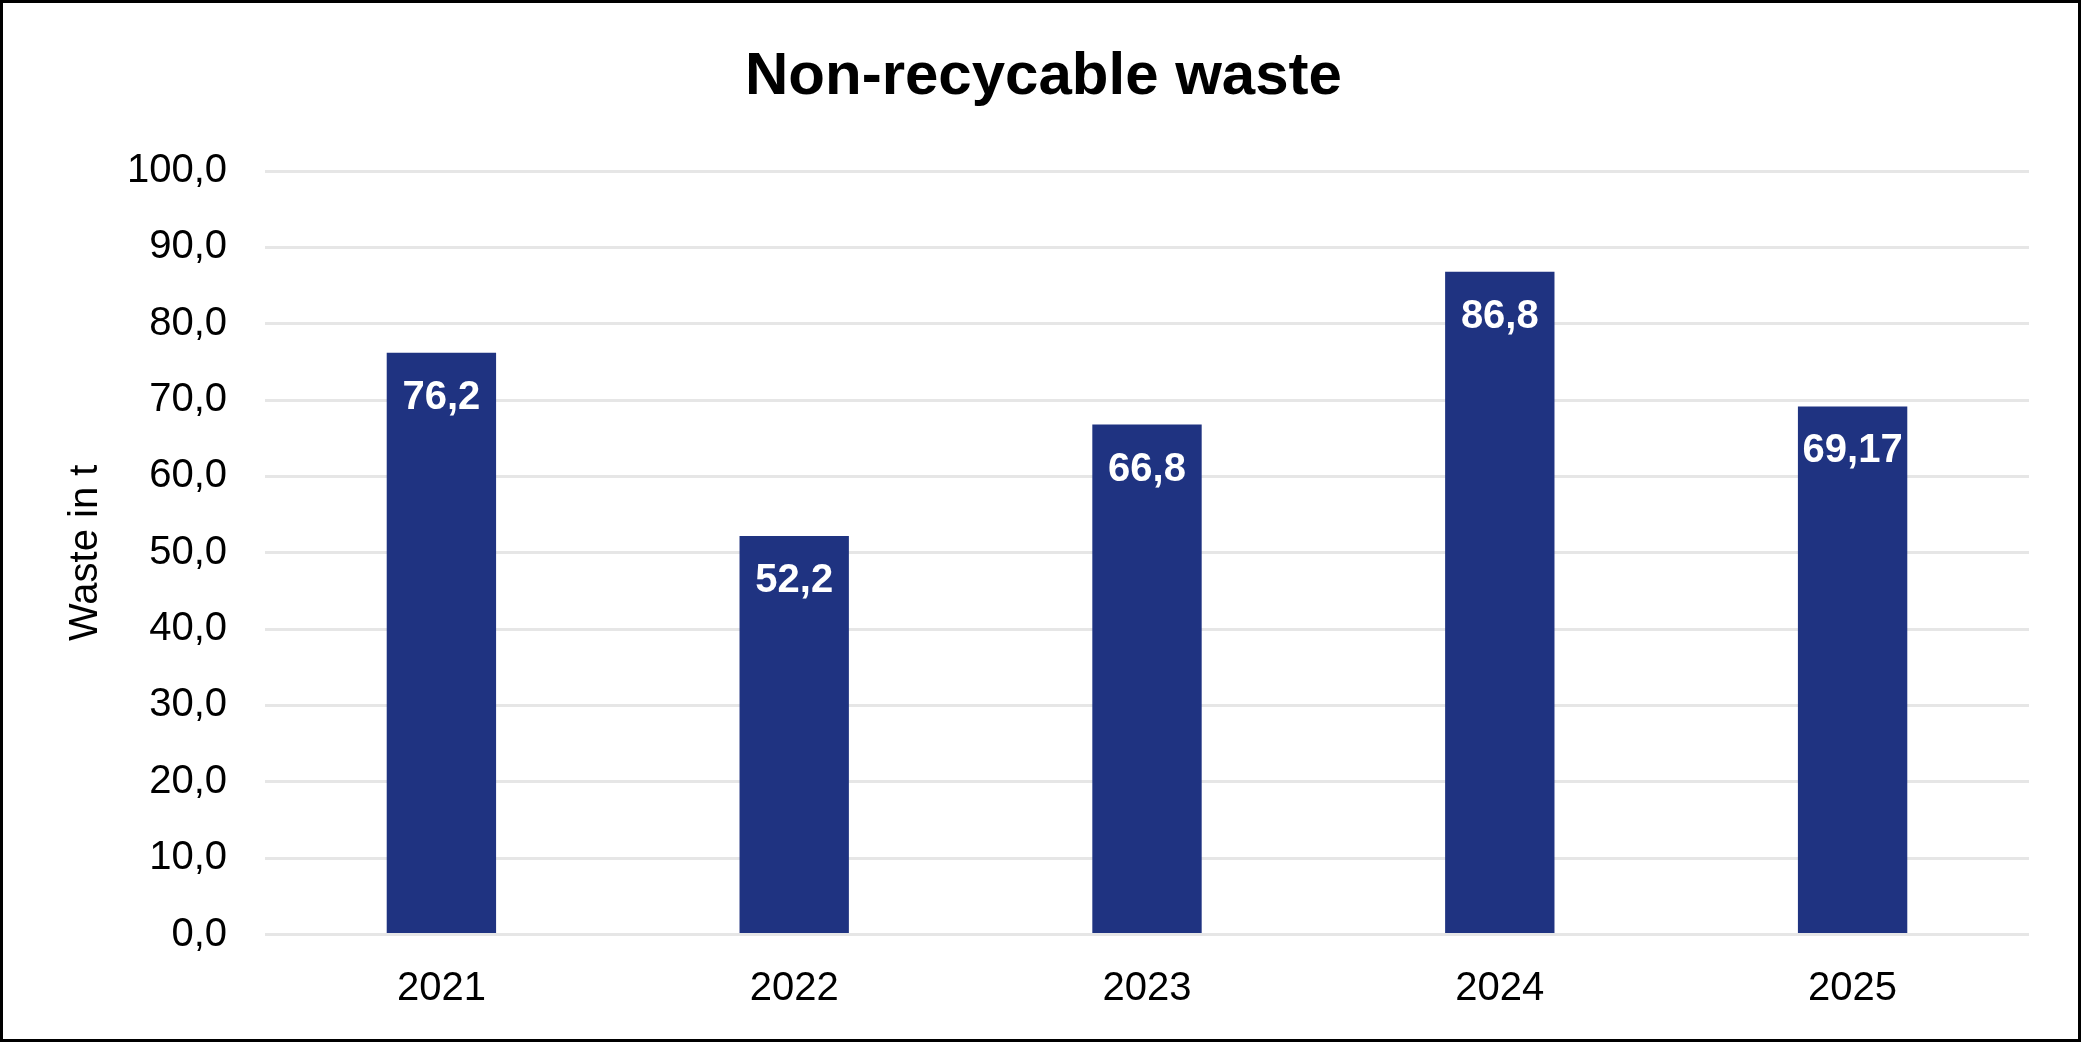 The height and width of the screenshot is (1042, 2081). Describe the element at coordinates (1147, 985) in the screenshot. I see `x-tick-label: 2023` at that location.